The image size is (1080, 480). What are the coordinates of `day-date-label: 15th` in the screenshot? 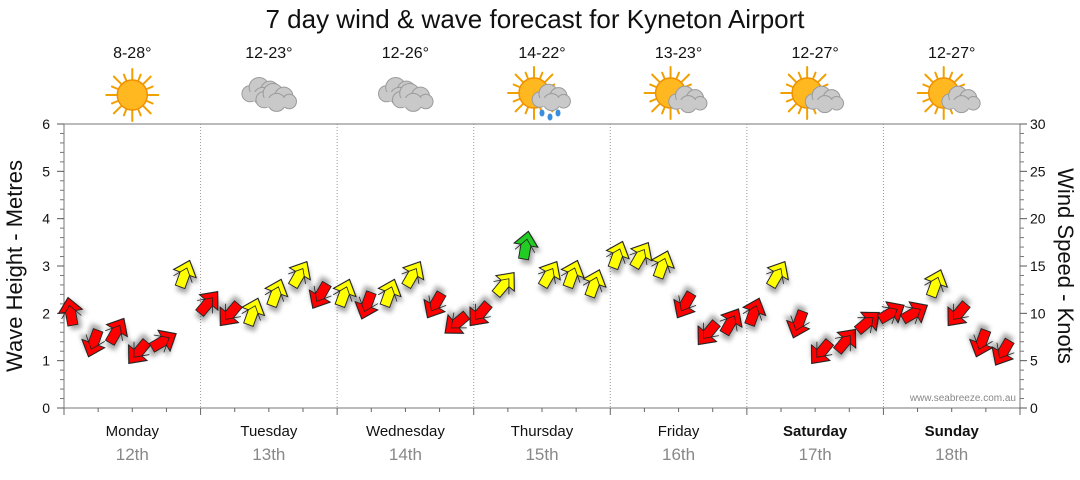 It's located at (541, 454).